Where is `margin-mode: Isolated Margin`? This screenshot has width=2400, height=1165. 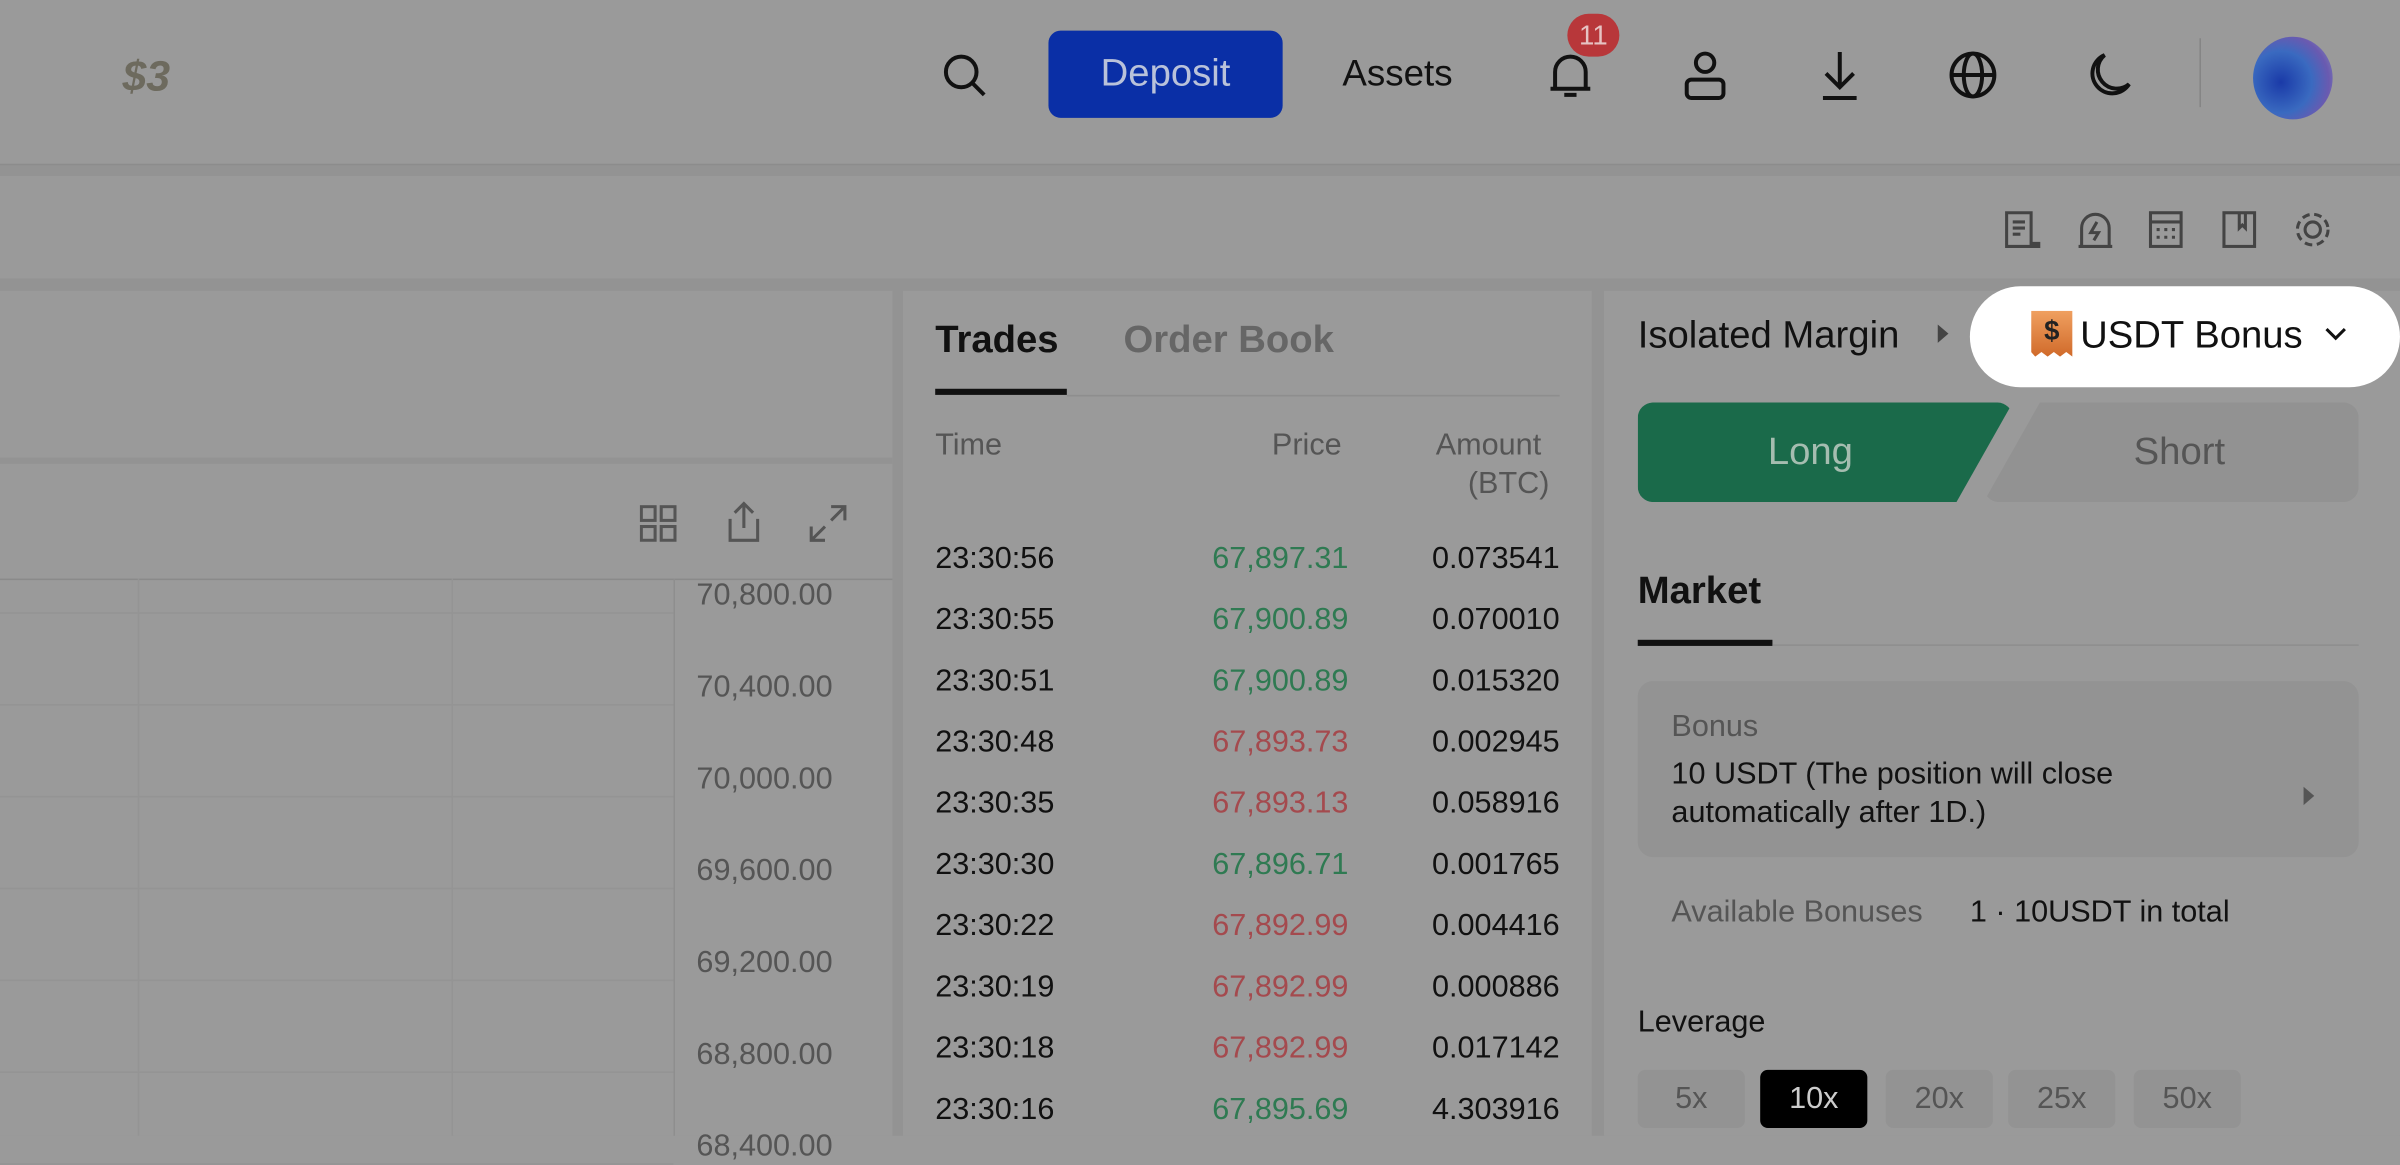 margin-mode: Isolated Margin is located at coordinates (1768, 335).